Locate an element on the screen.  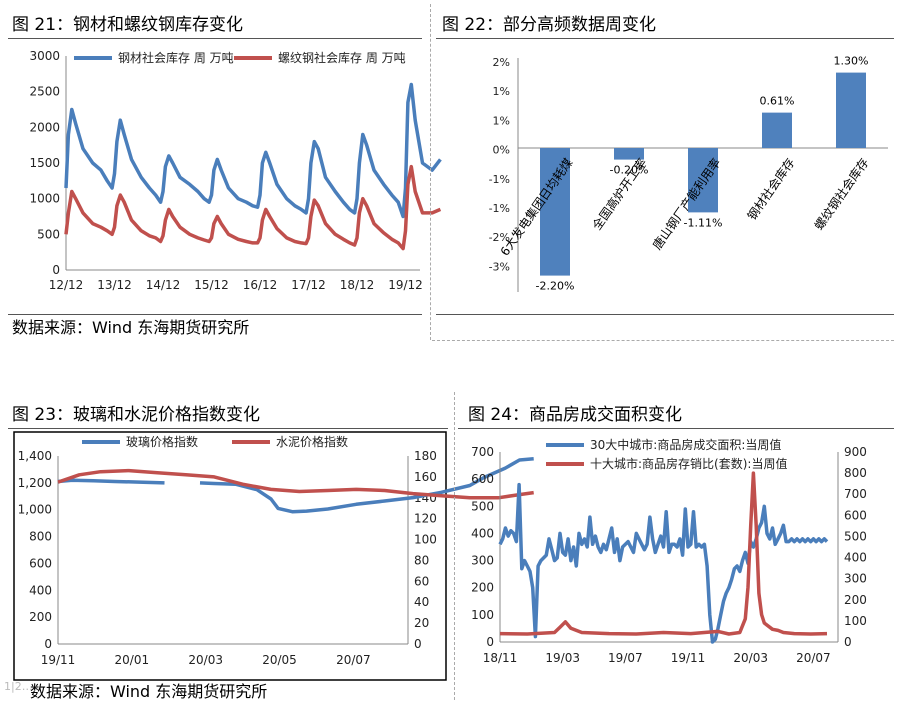
c24-left-tick-label: 100 is located at coordinates (482, 615).